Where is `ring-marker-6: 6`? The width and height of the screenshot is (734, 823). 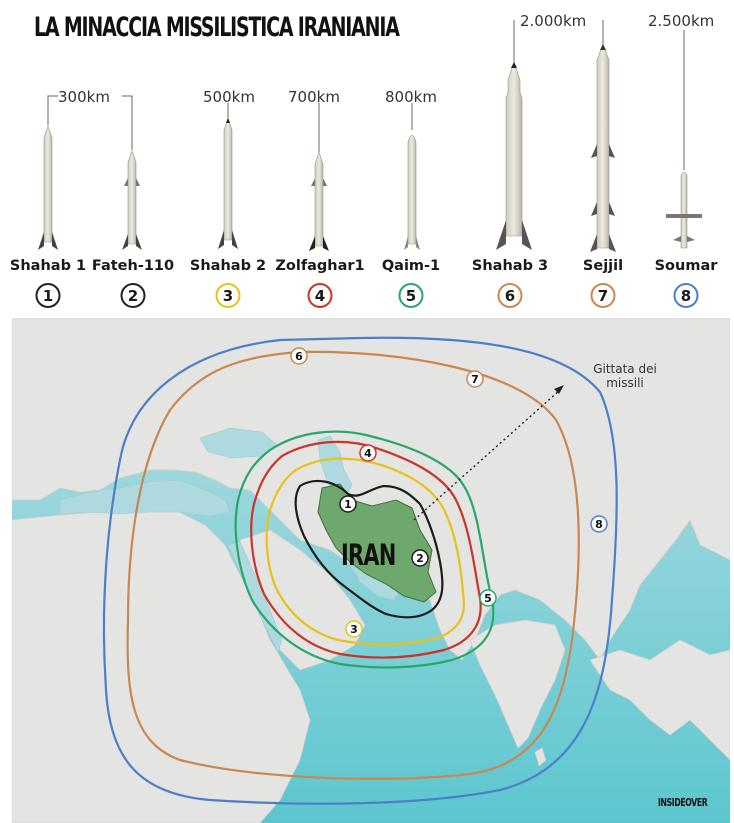 ring-marker-6: 6 is located at coordinates (299, 356).